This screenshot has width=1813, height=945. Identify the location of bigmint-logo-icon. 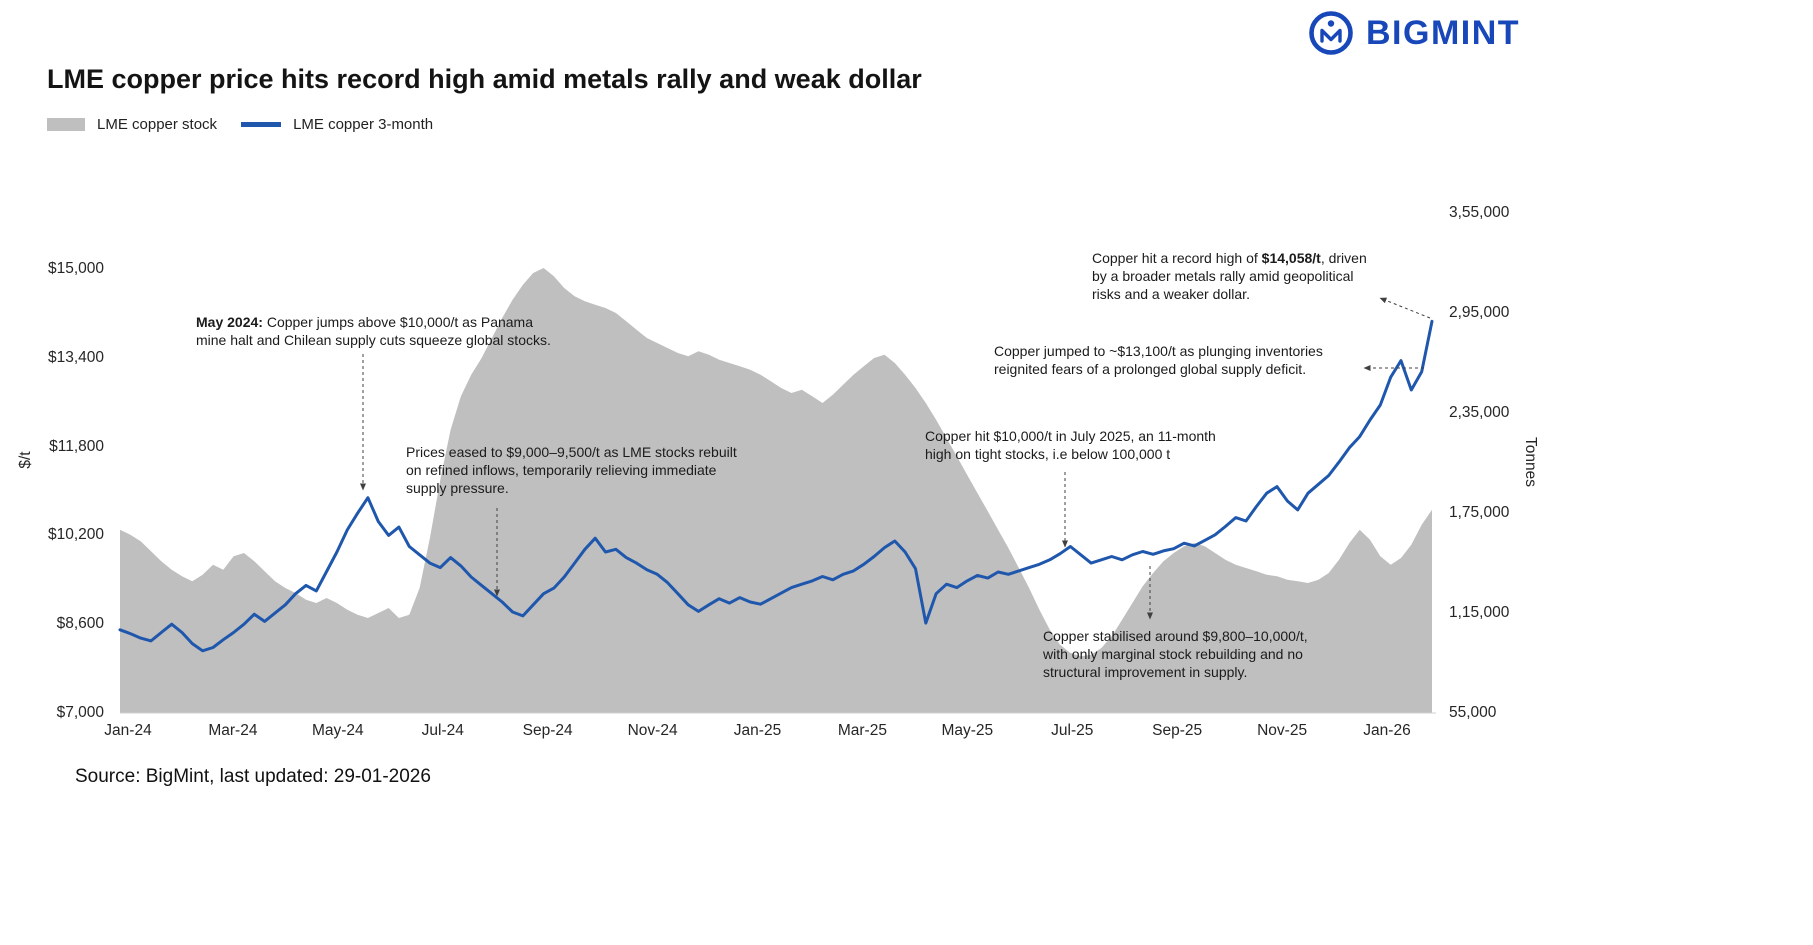
(1331, 33).